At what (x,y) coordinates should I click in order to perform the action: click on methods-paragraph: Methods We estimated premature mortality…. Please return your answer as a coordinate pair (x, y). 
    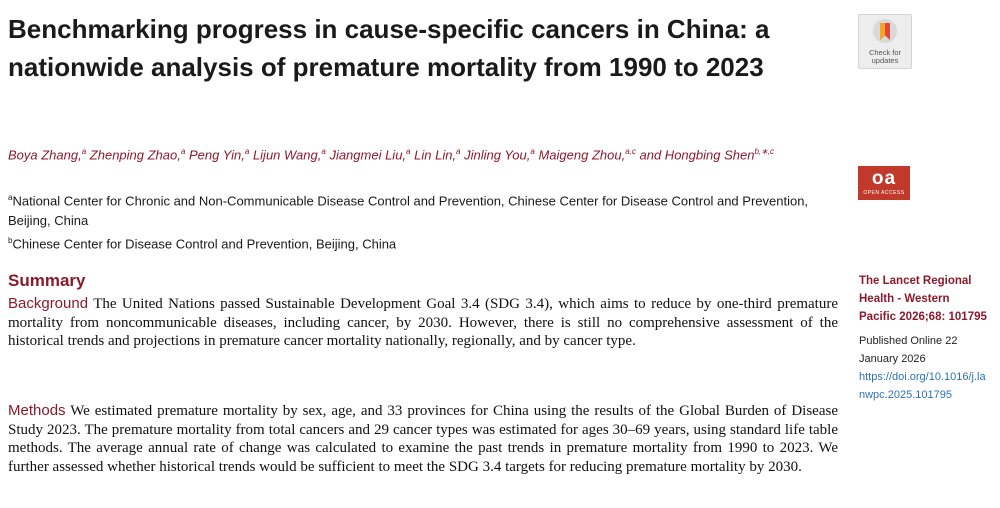
    Looking at the image, I should click on (423, 439).